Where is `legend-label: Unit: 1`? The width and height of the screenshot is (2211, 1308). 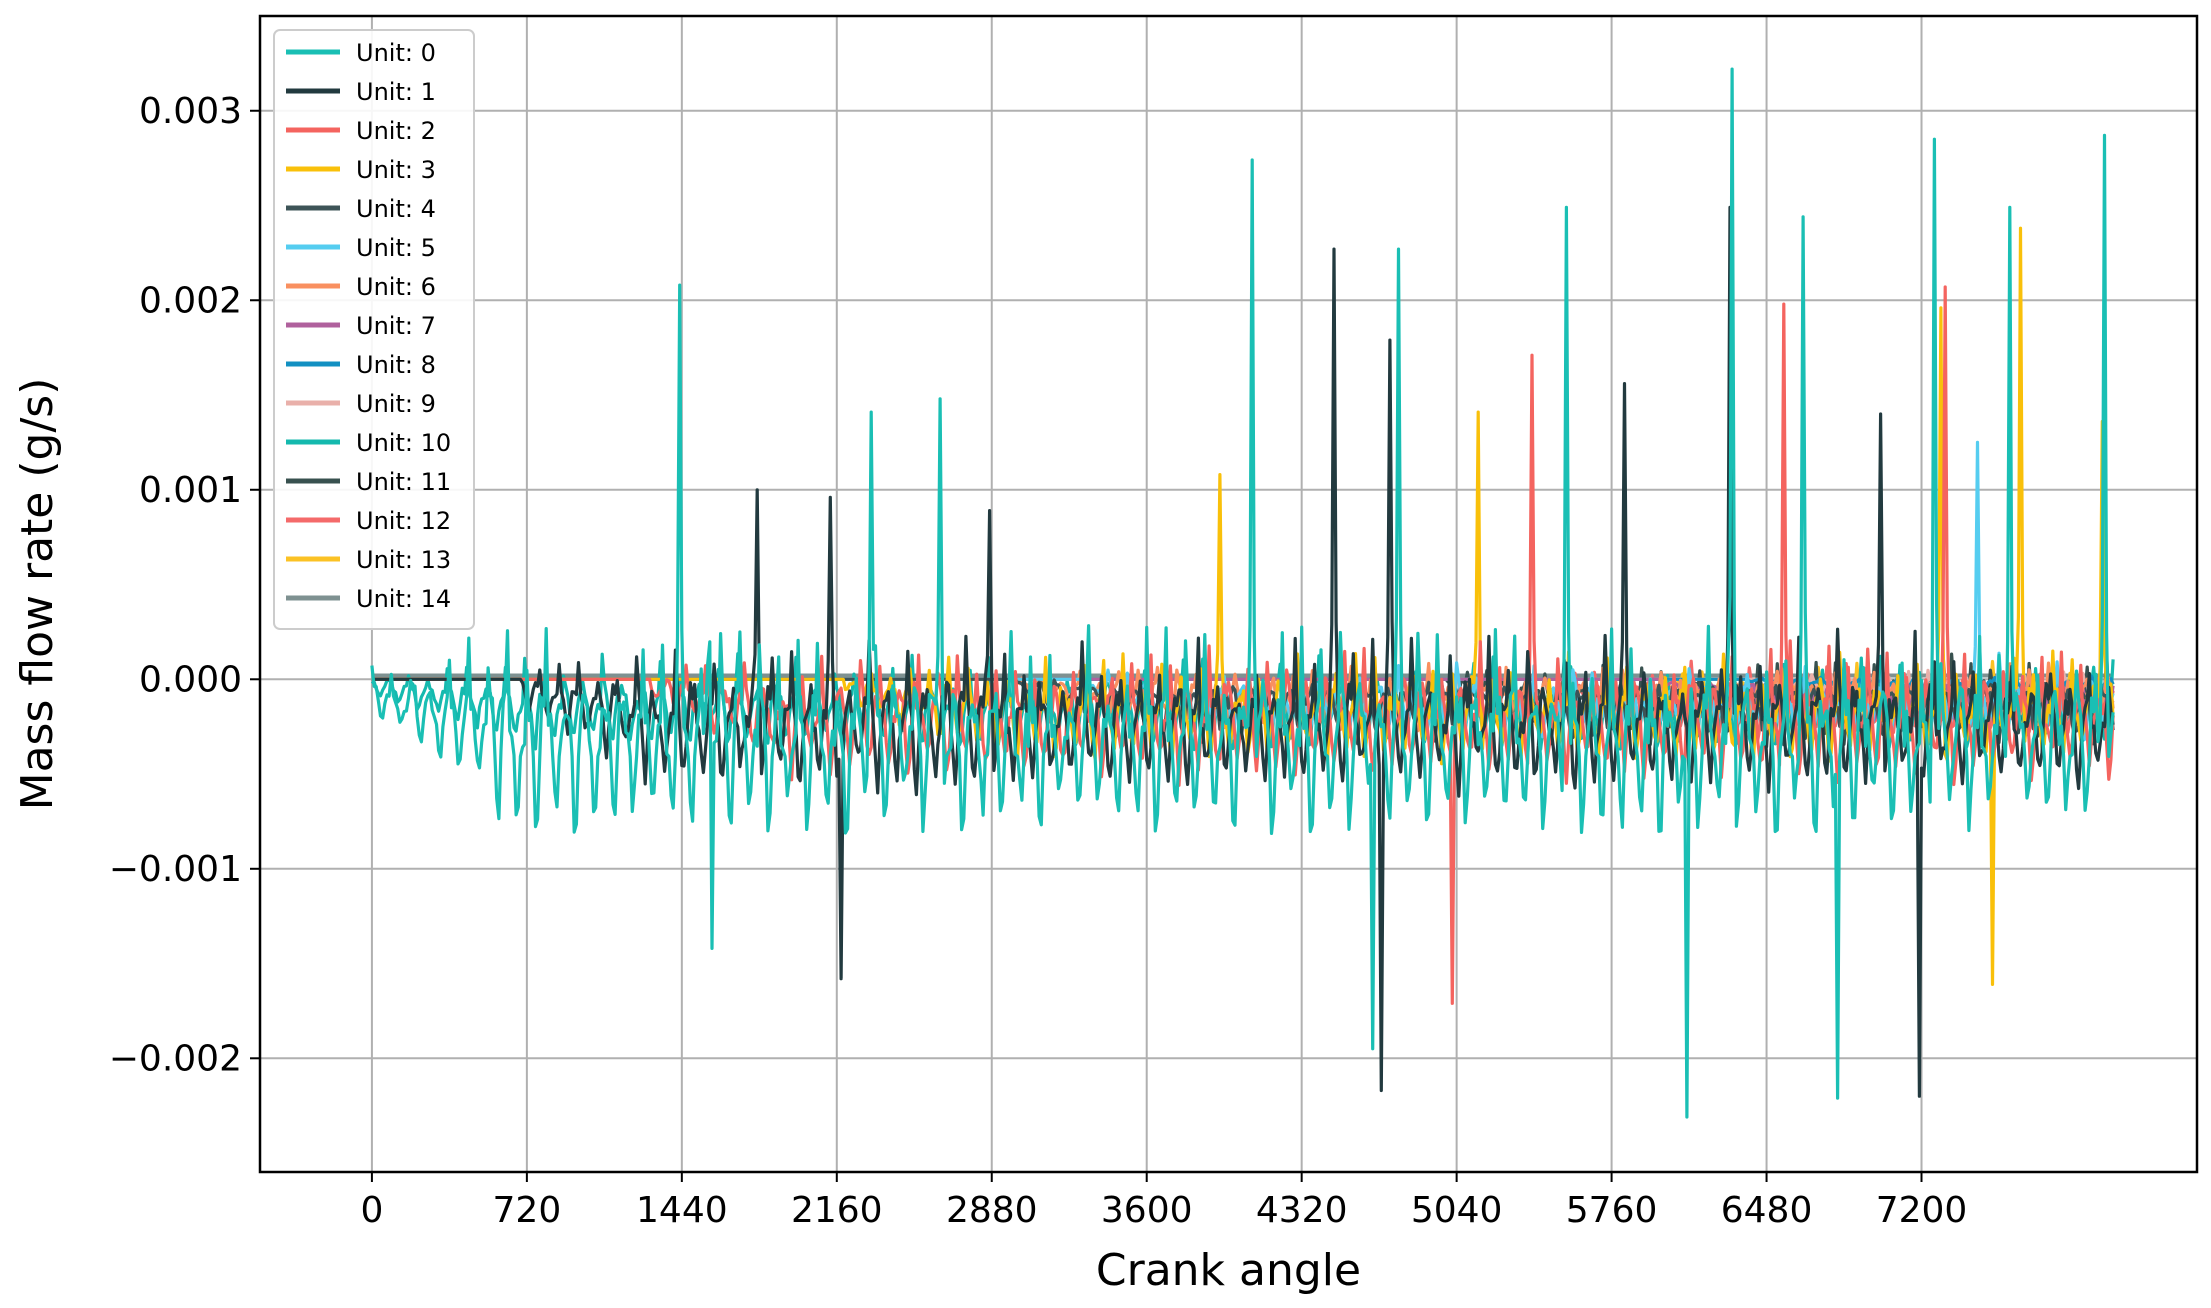 legend-label: Unit: 1 is located at coordinates (396, 92).